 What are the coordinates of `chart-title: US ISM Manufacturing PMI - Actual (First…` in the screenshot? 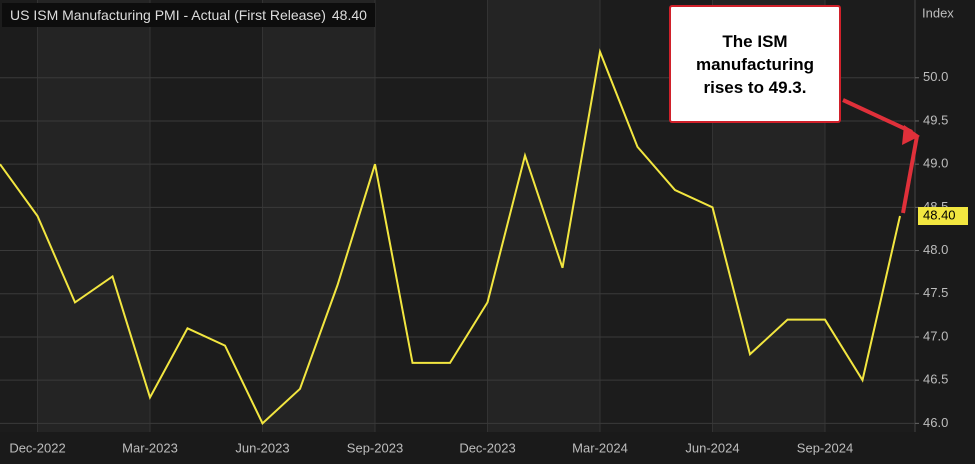 It's located at (168, 15).